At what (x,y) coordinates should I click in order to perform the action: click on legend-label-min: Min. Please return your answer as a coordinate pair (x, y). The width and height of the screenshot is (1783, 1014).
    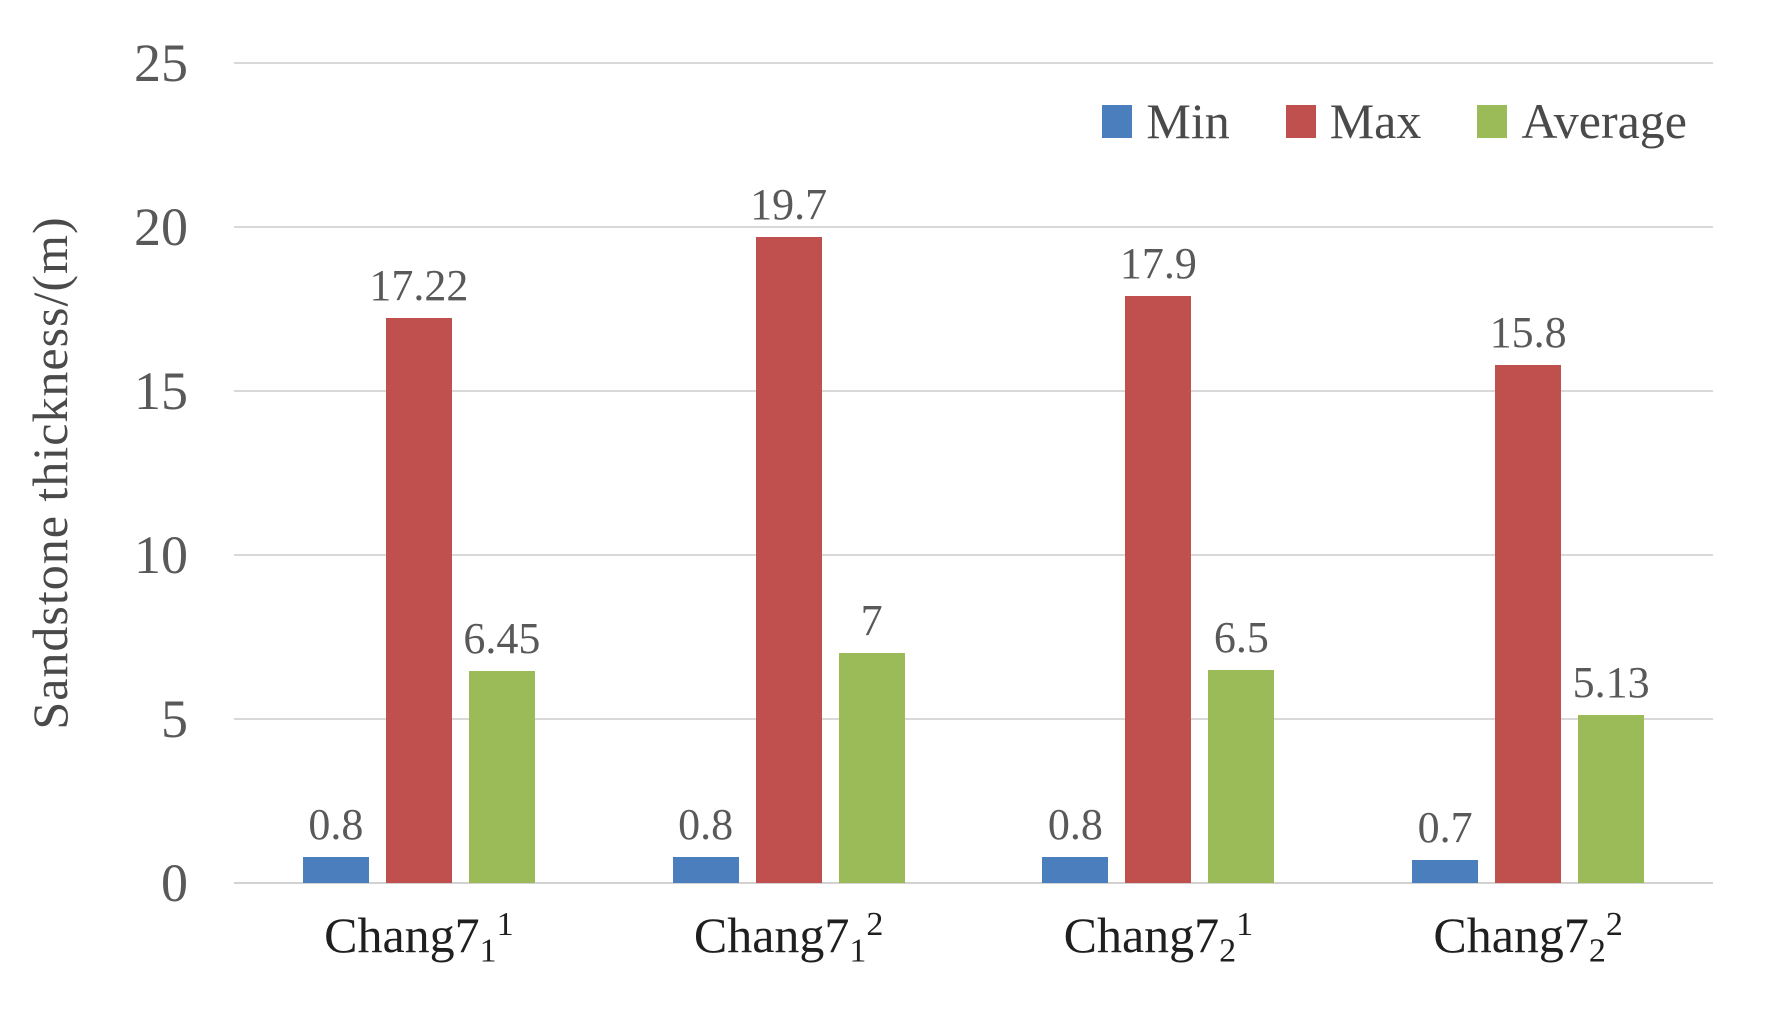
    Looking at the image, I should click on (1188, 121).